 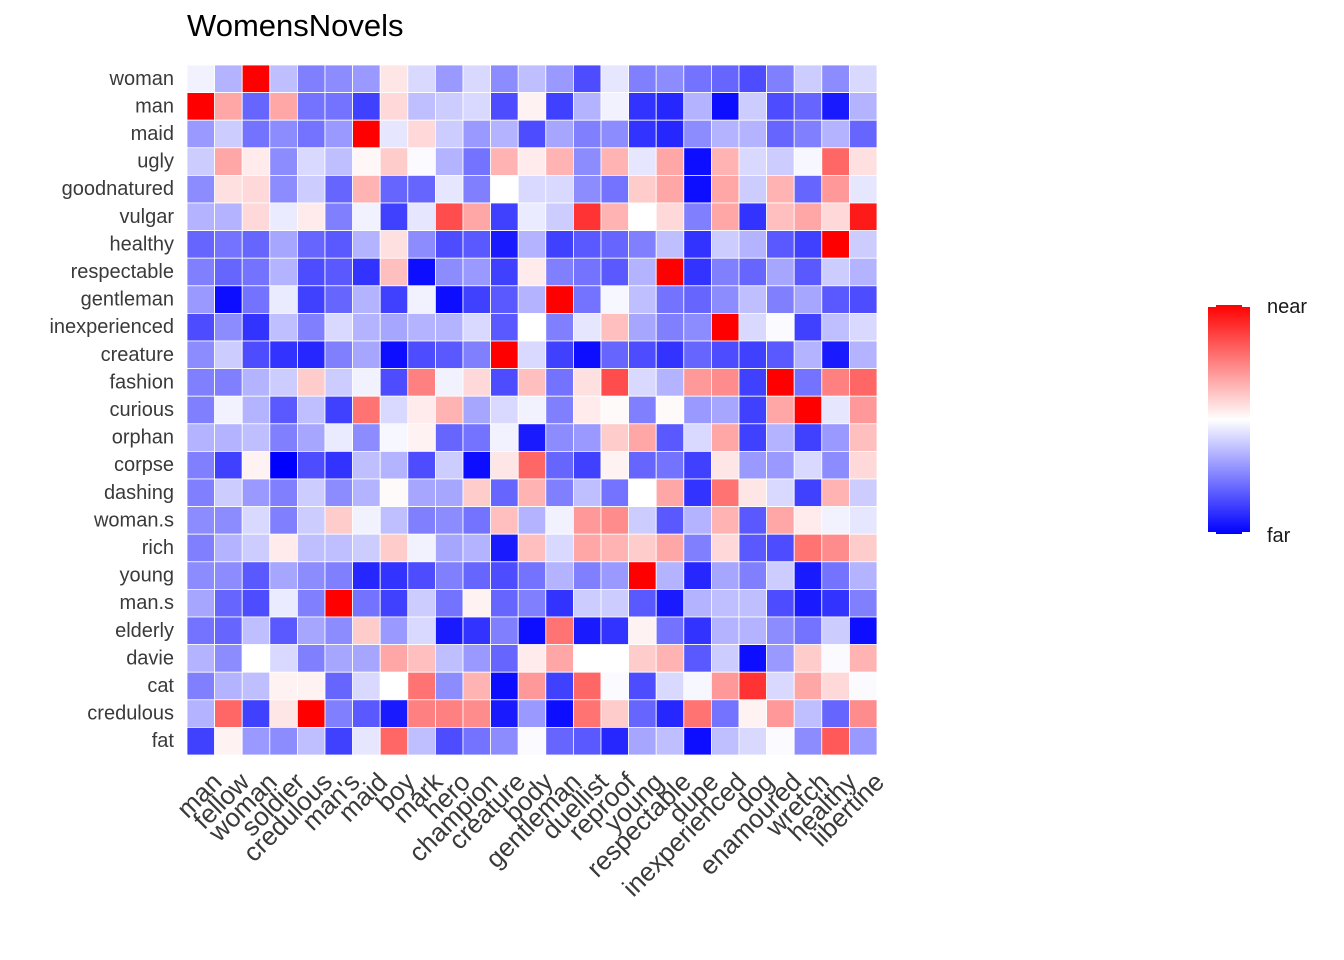 I want to click on heatmap-cell-woman-young, so click(x=642, y=79).